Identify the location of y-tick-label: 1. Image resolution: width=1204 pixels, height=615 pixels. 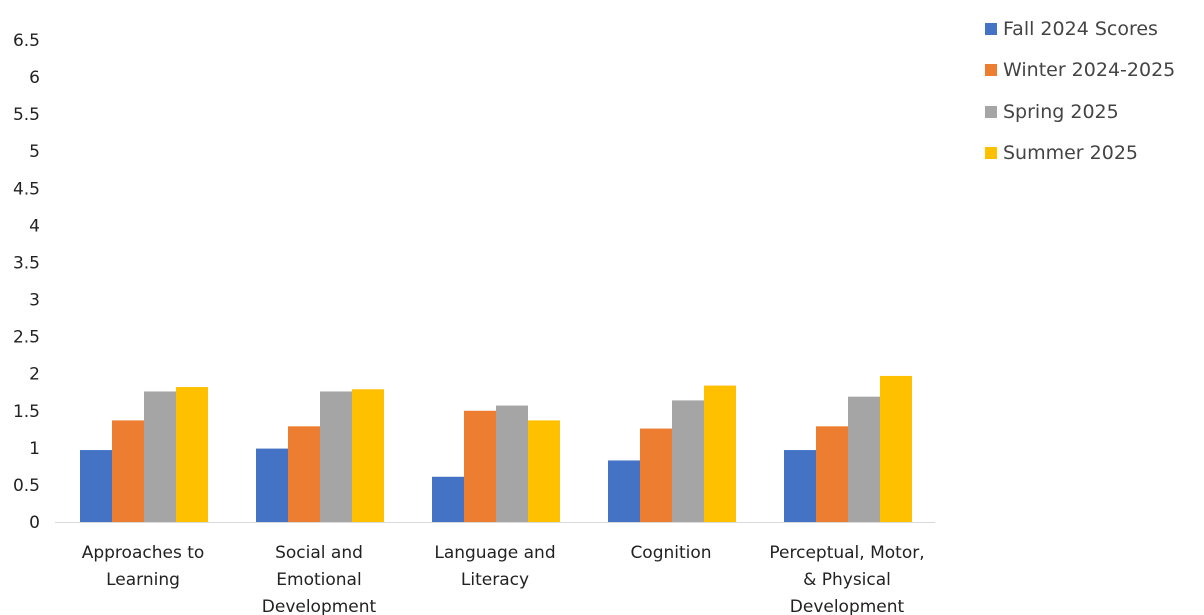
(34, 449).